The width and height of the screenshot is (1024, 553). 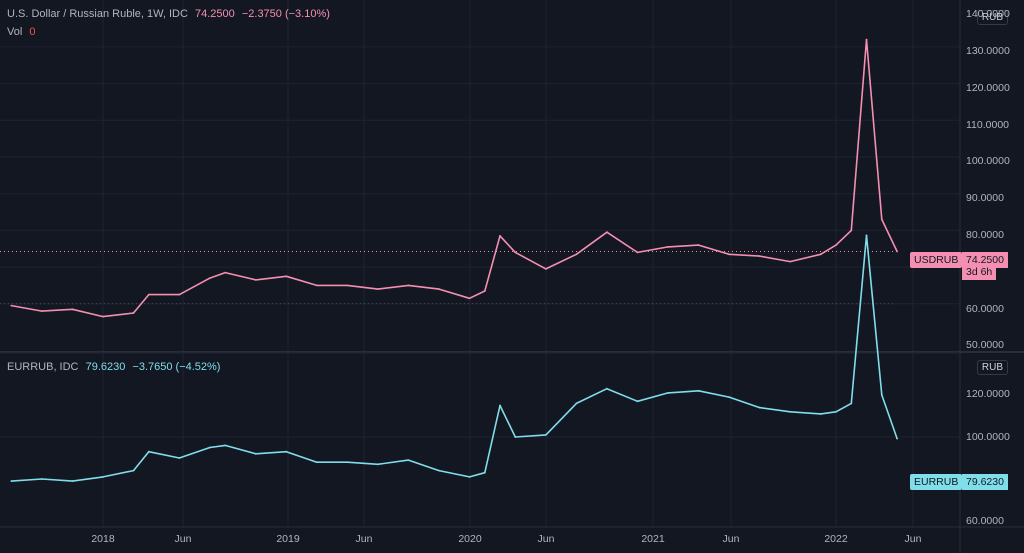 What do you see at coordinates (985, 482) in the screenshot?
I see `eurrub-price-tag: 79.6230` at bounding box center [985, 482].